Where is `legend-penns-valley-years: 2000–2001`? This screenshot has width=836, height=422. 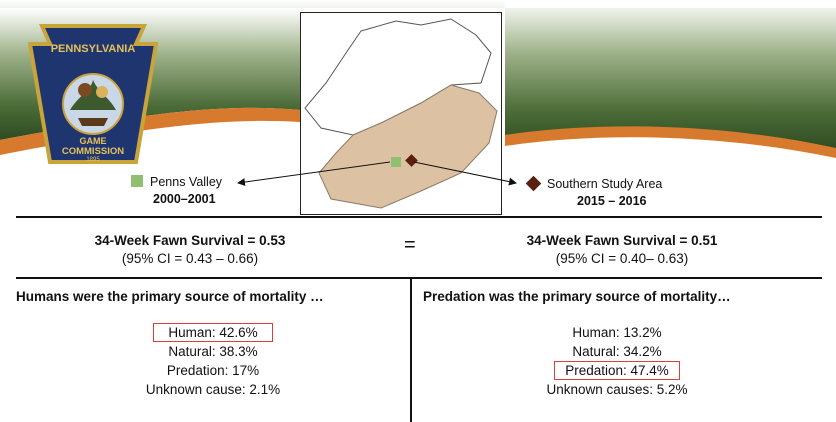
legend-penns-valley-years: 2000–2001 is located at coordinates (184, 199).